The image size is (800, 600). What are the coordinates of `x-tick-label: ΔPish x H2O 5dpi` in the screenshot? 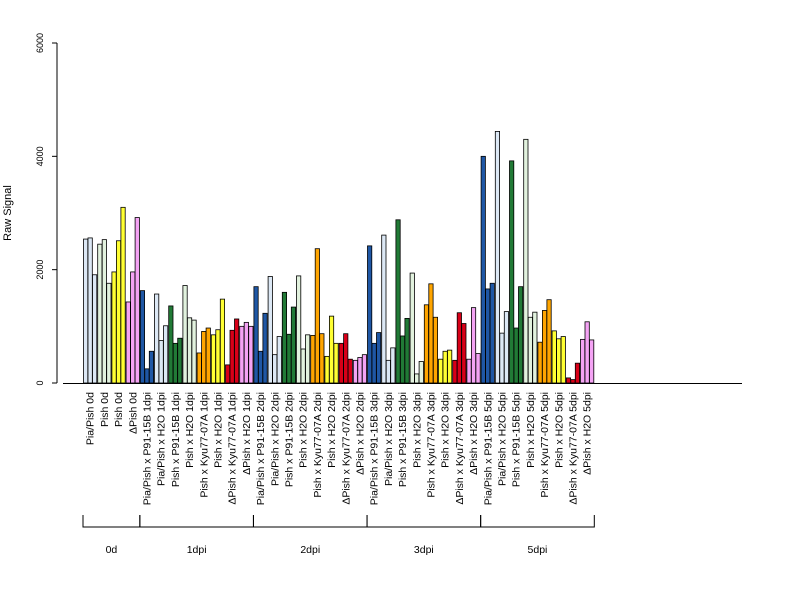 It's located at (588, 433).